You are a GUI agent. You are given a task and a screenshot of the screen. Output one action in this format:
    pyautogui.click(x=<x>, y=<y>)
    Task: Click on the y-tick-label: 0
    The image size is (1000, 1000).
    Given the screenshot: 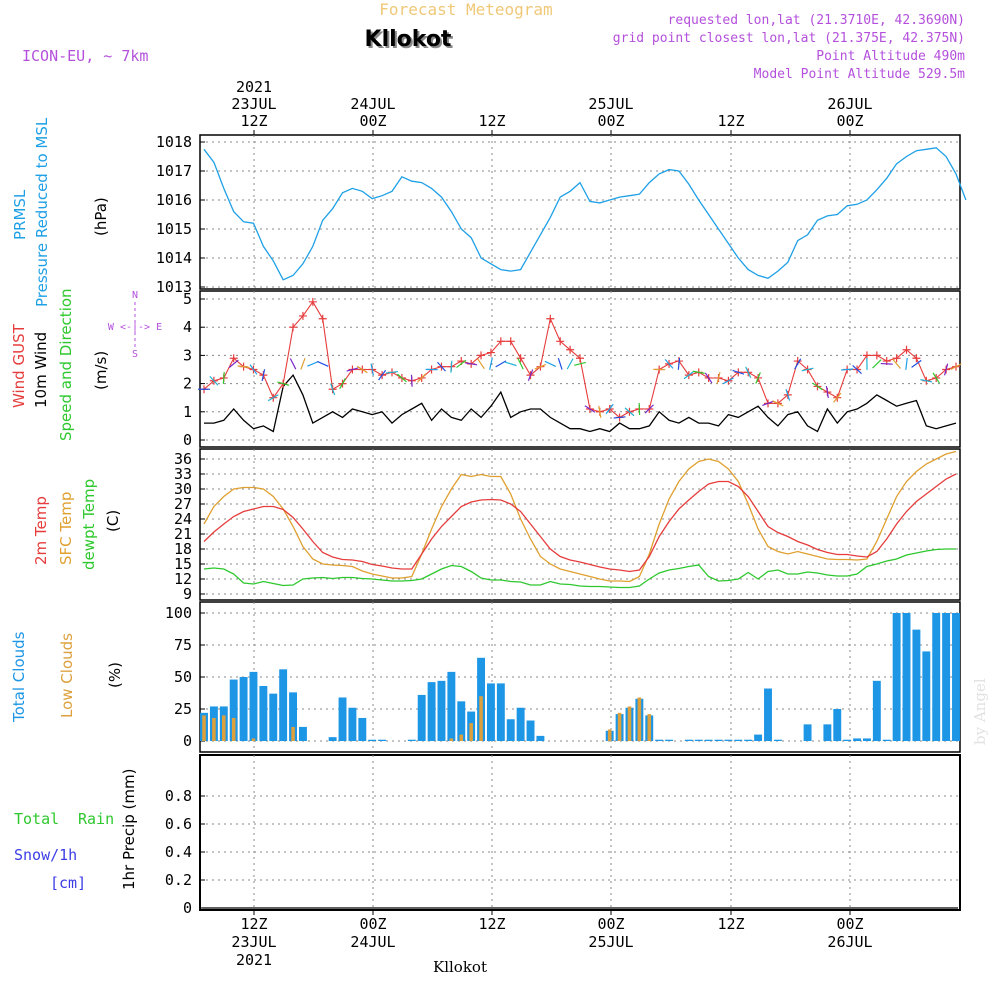 What is the action you would take?
    pyautogui.click(x=187, y=908)
    